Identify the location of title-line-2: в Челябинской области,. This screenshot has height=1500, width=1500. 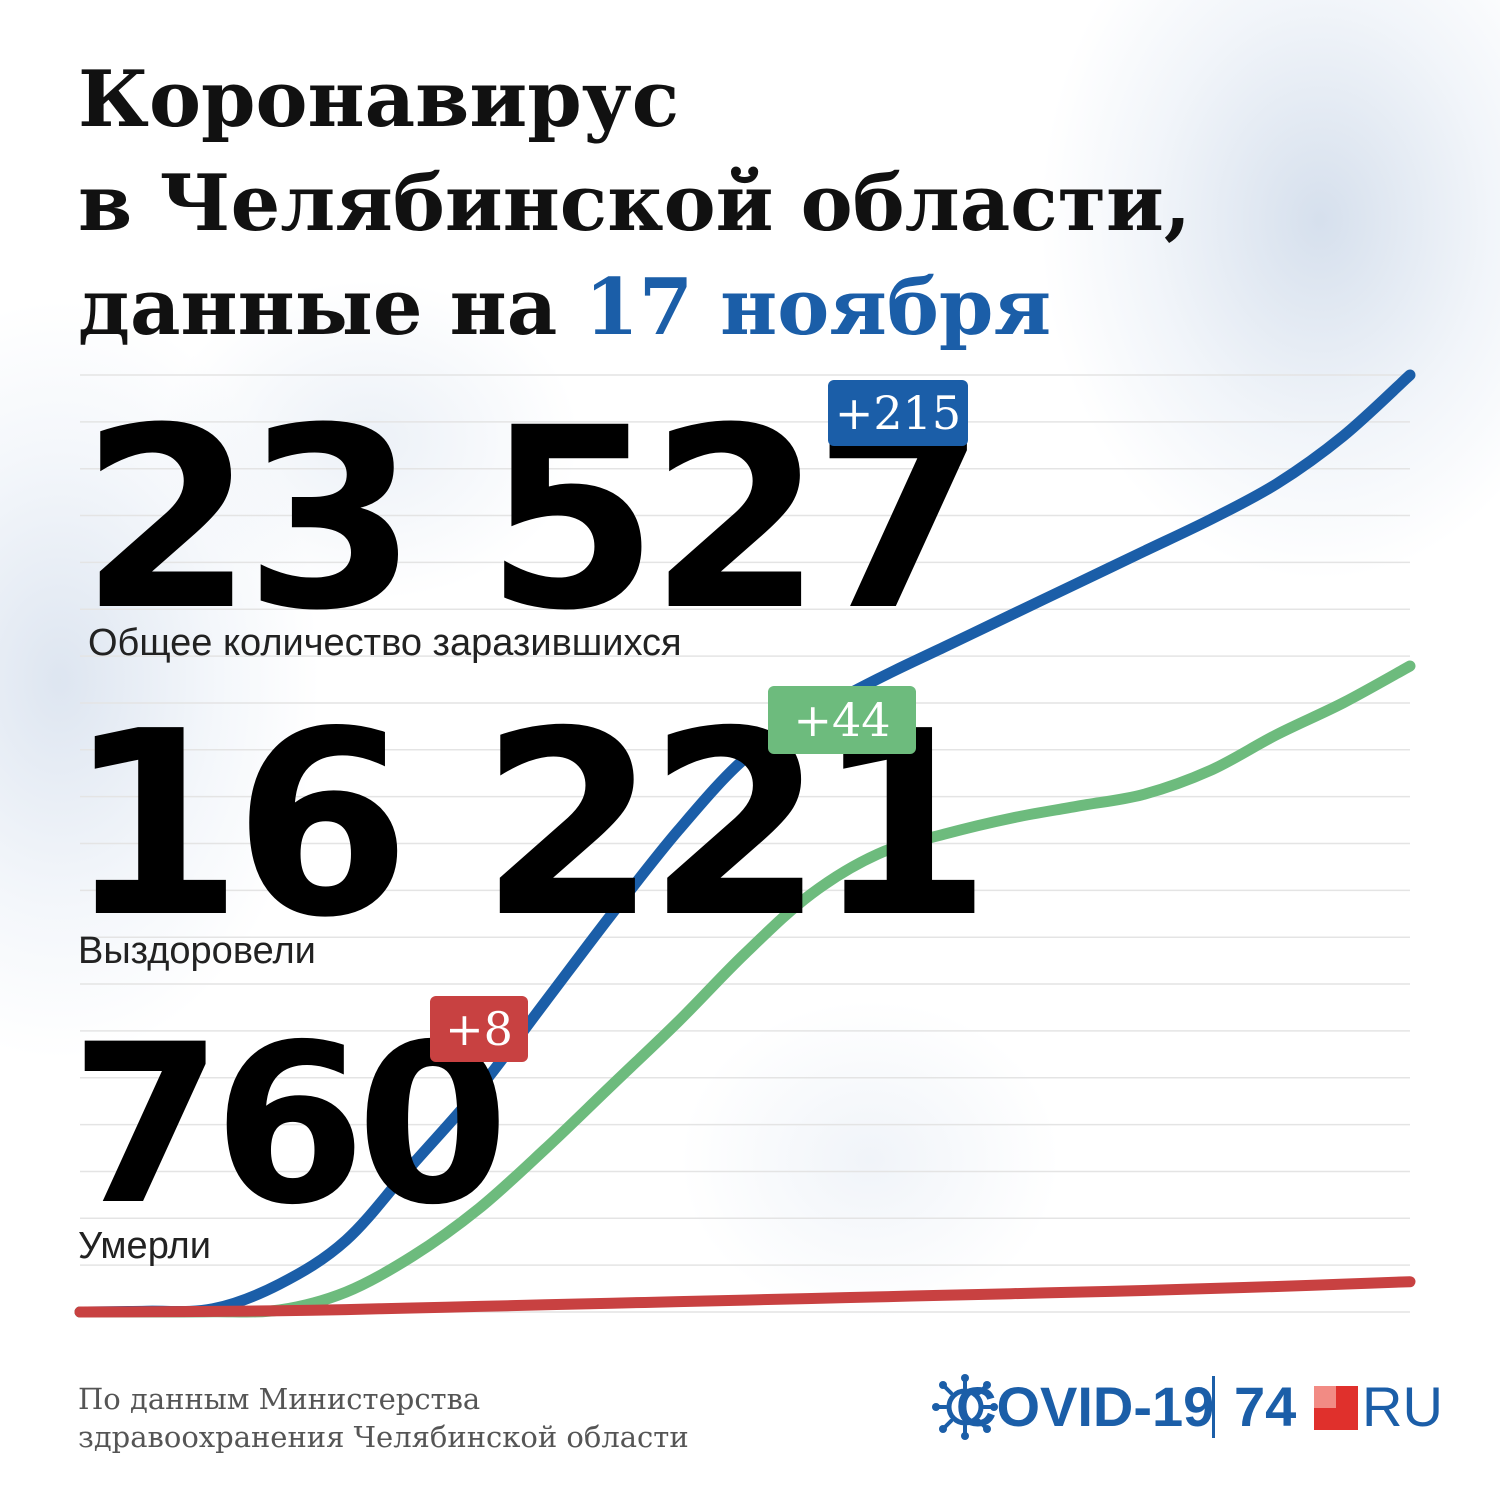
(635, 203).